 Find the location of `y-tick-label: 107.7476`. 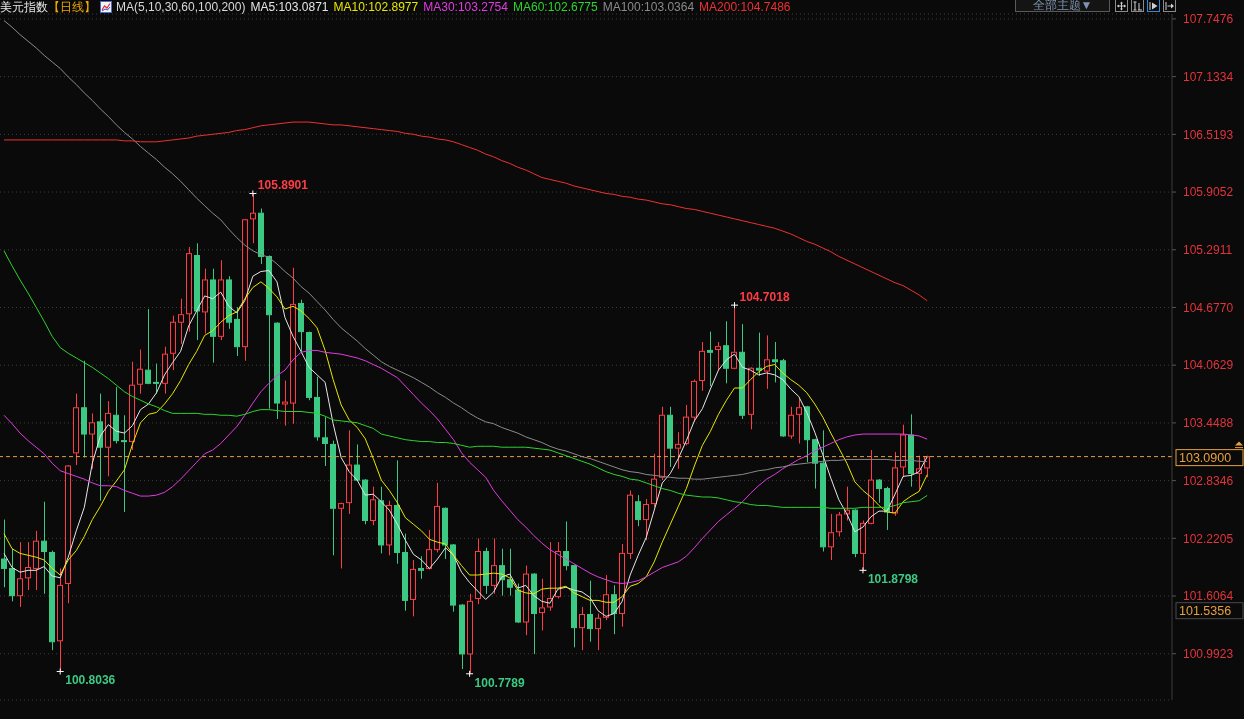

y-tick-label: 107.7476 is located at coordinates (1208, 19).